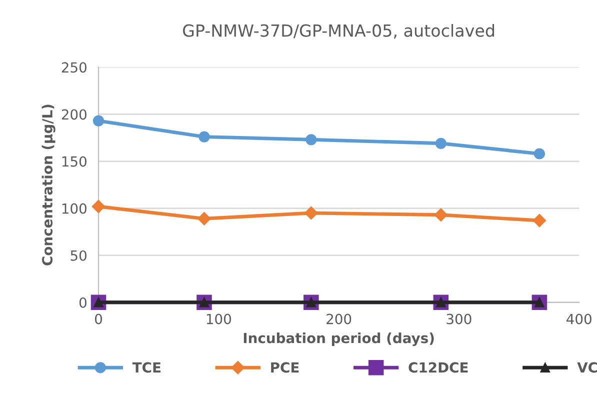 This screenshot has height=420, width=597. I want to click on y-tick-label: 150, so click(74, 161).